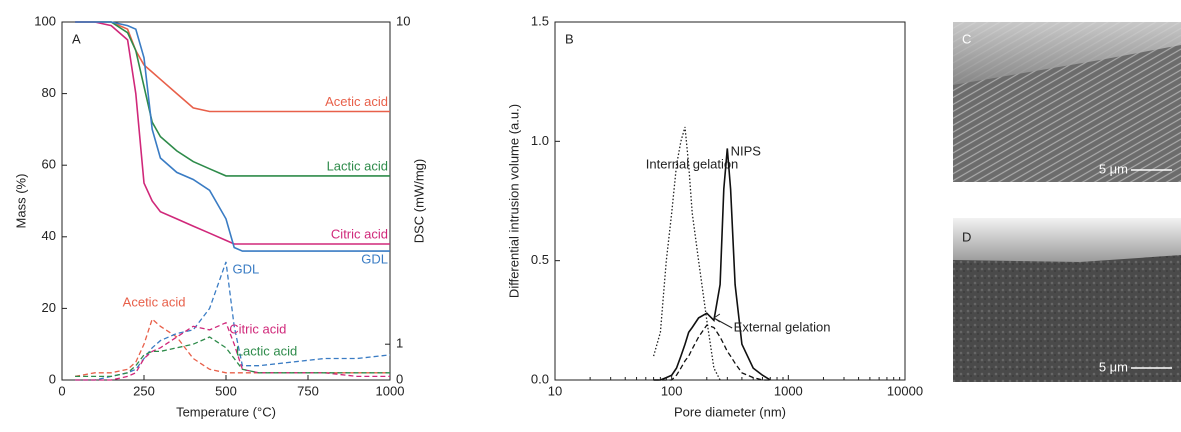 This screenshot has width=1181, height=432. I want to click on y-tick-label: 0.0, so click(540, 378).